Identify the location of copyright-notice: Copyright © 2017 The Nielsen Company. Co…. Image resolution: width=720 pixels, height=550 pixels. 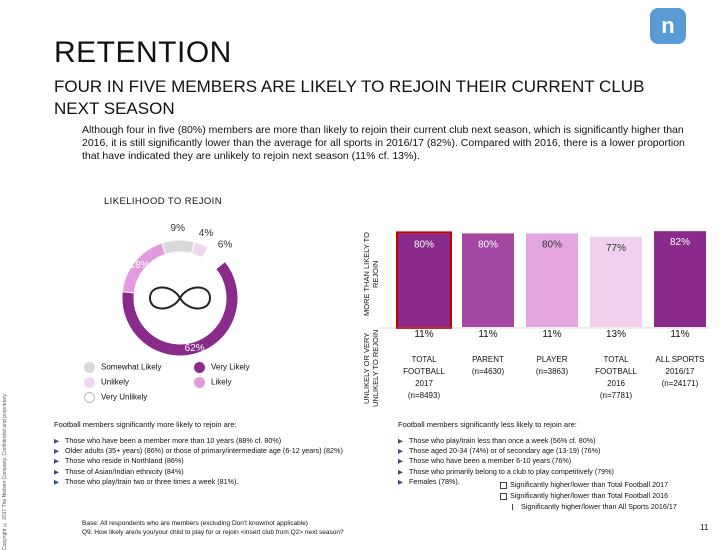
(5, 471).